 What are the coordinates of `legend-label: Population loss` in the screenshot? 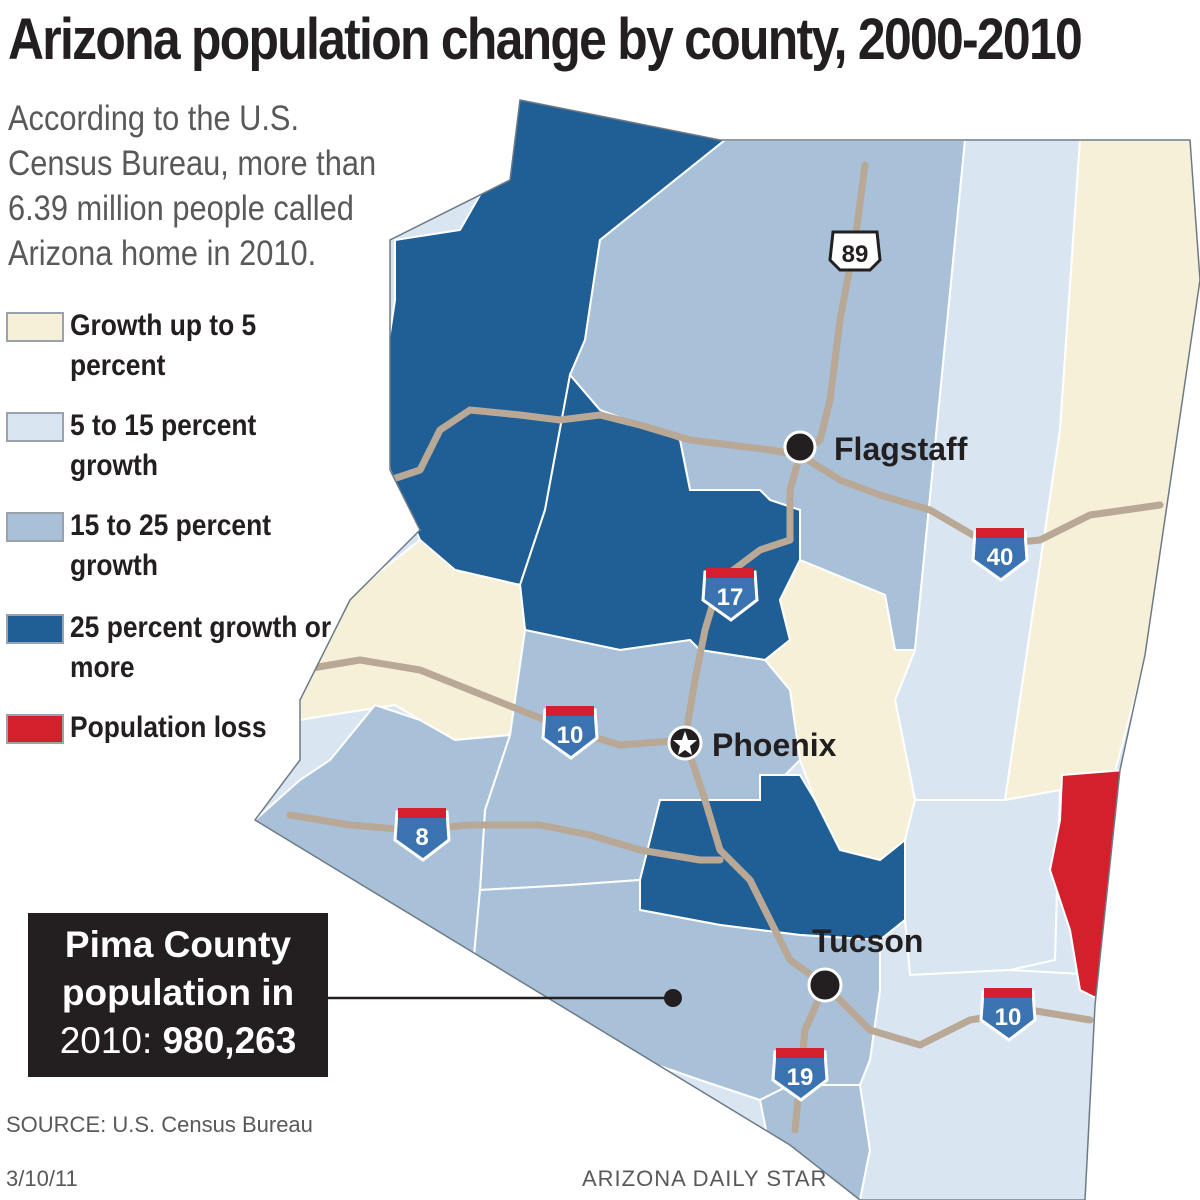 It's located at (168, 727).